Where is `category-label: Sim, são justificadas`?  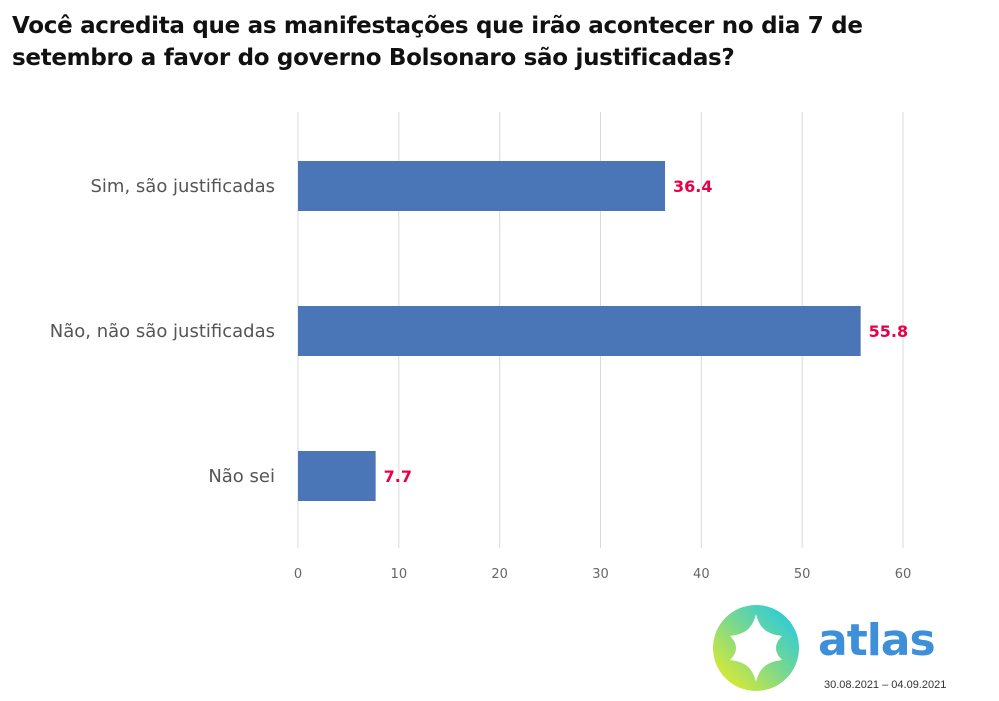
category-label: Sim, são justificadas is located at coordinates (183, 186).